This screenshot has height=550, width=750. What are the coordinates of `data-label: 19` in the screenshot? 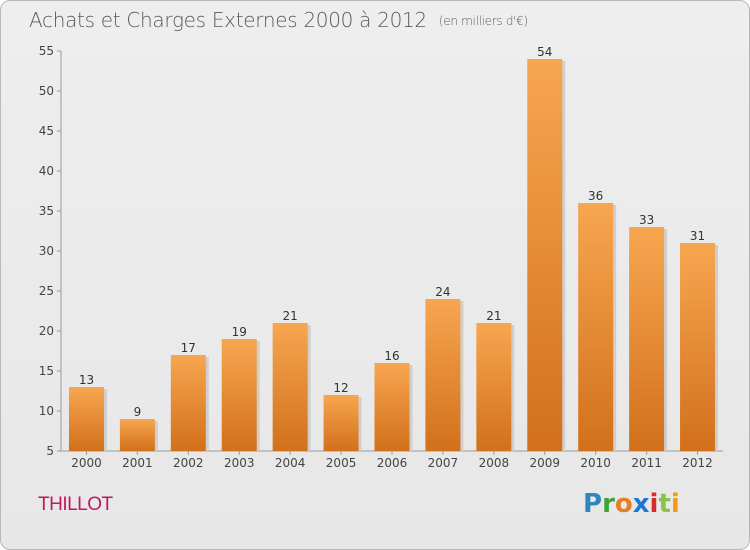 It's located at (239, 332).